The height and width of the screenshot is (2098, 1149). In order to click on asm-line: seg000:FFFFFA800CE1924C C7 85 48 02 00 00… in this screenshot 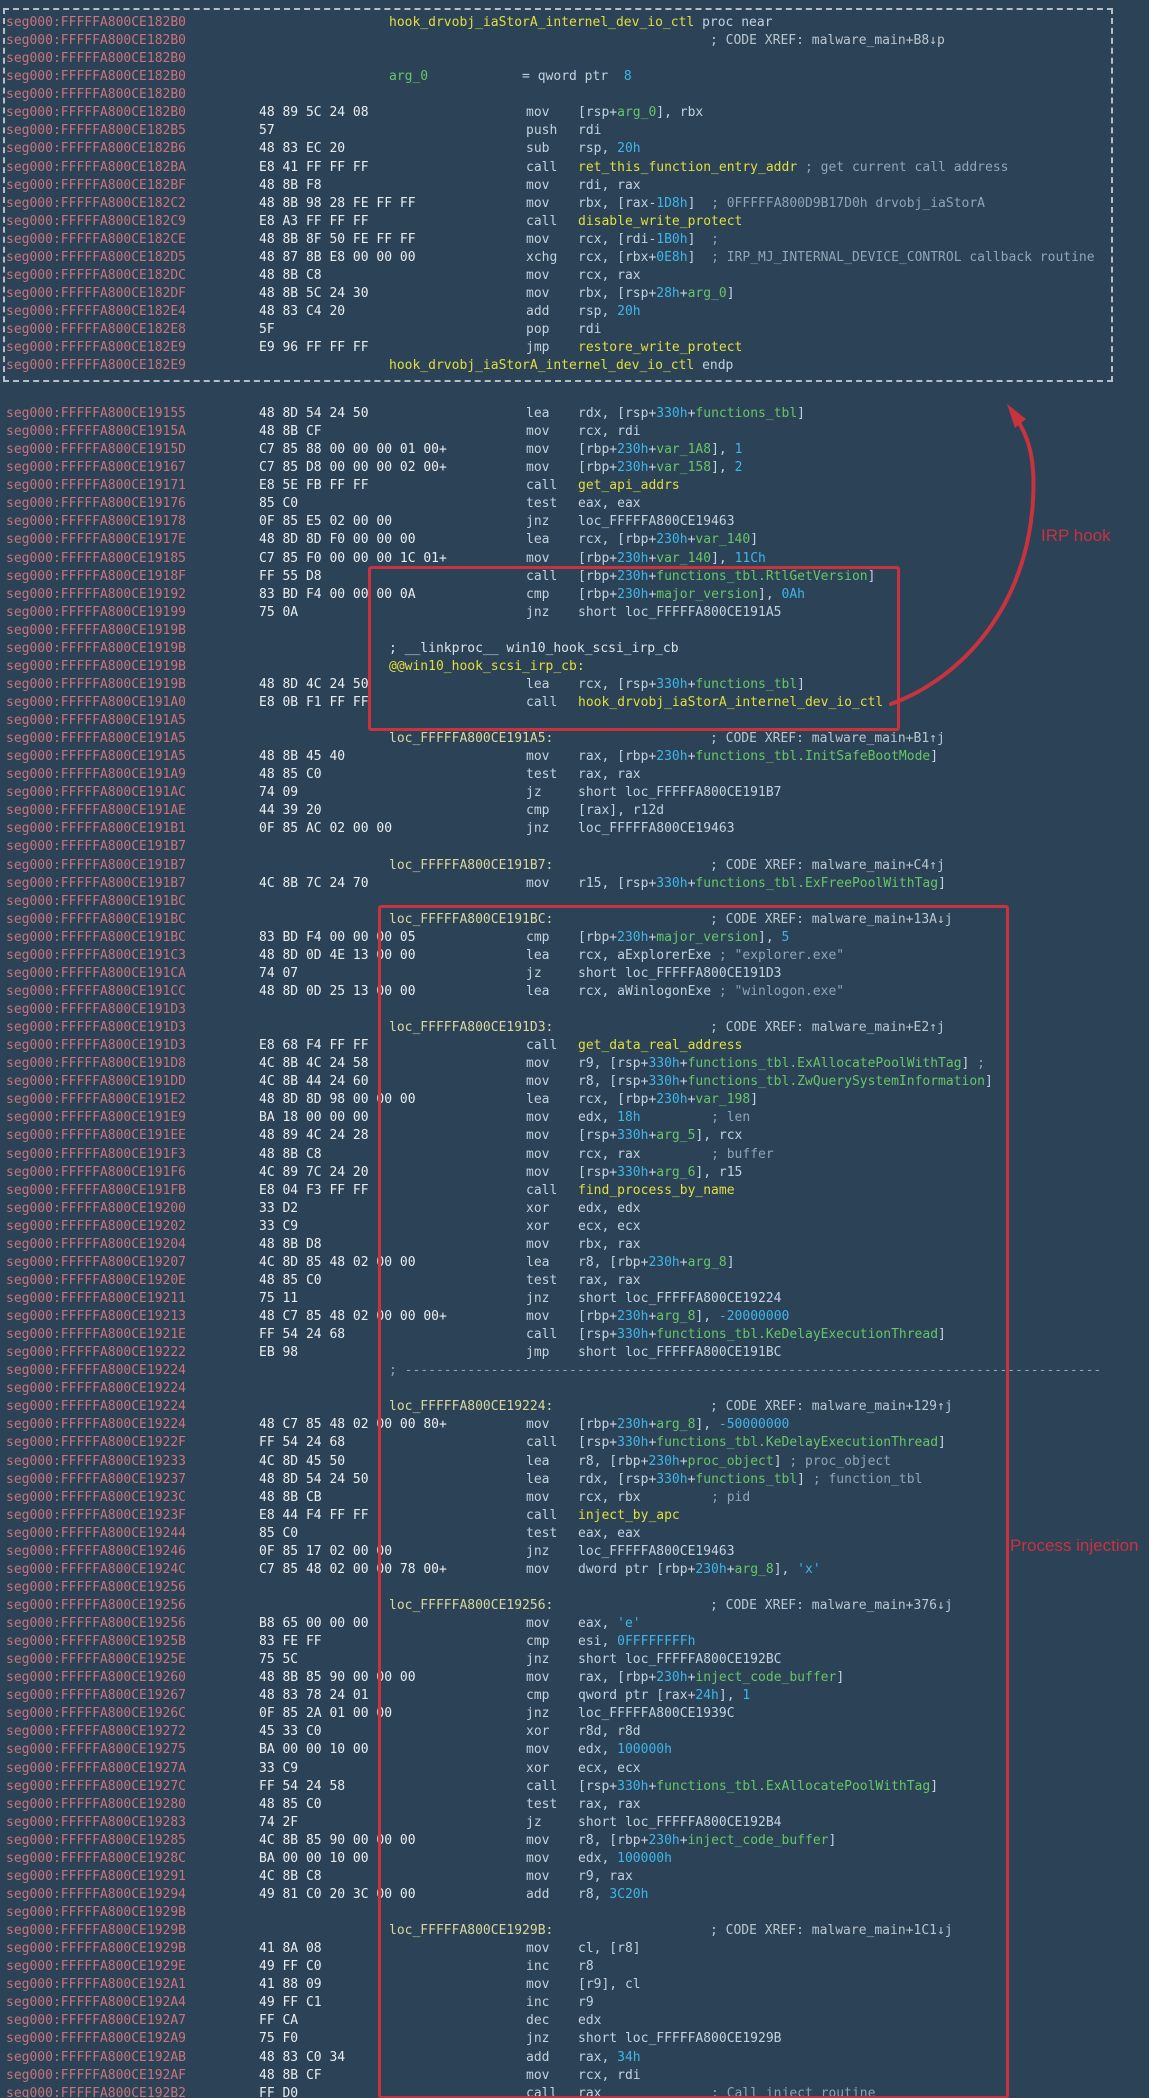, I will do `click(574, 1570)`.